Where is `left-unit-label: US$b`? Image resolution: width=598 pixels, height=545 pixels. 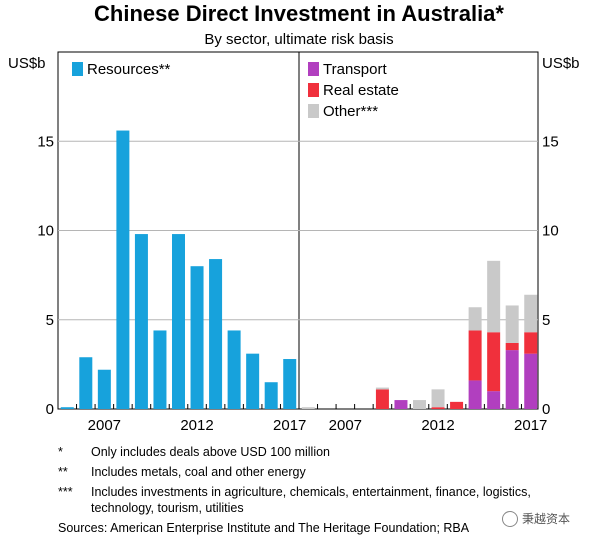
left-unit-label: US$b is located at coordinates (27, 63).